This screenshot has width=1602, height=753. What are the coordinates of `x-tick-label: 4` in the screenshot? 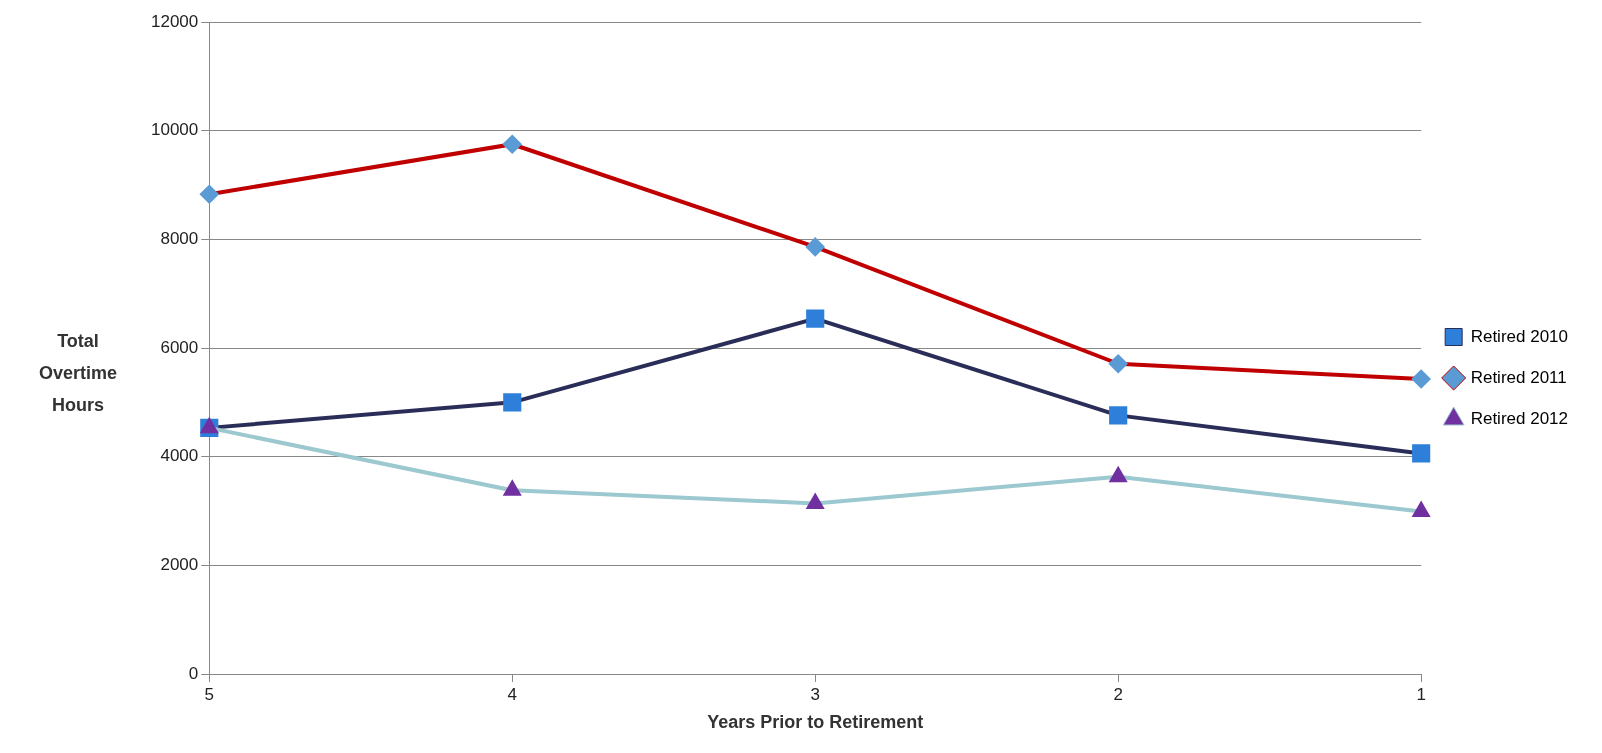 It's located at (512, 694).